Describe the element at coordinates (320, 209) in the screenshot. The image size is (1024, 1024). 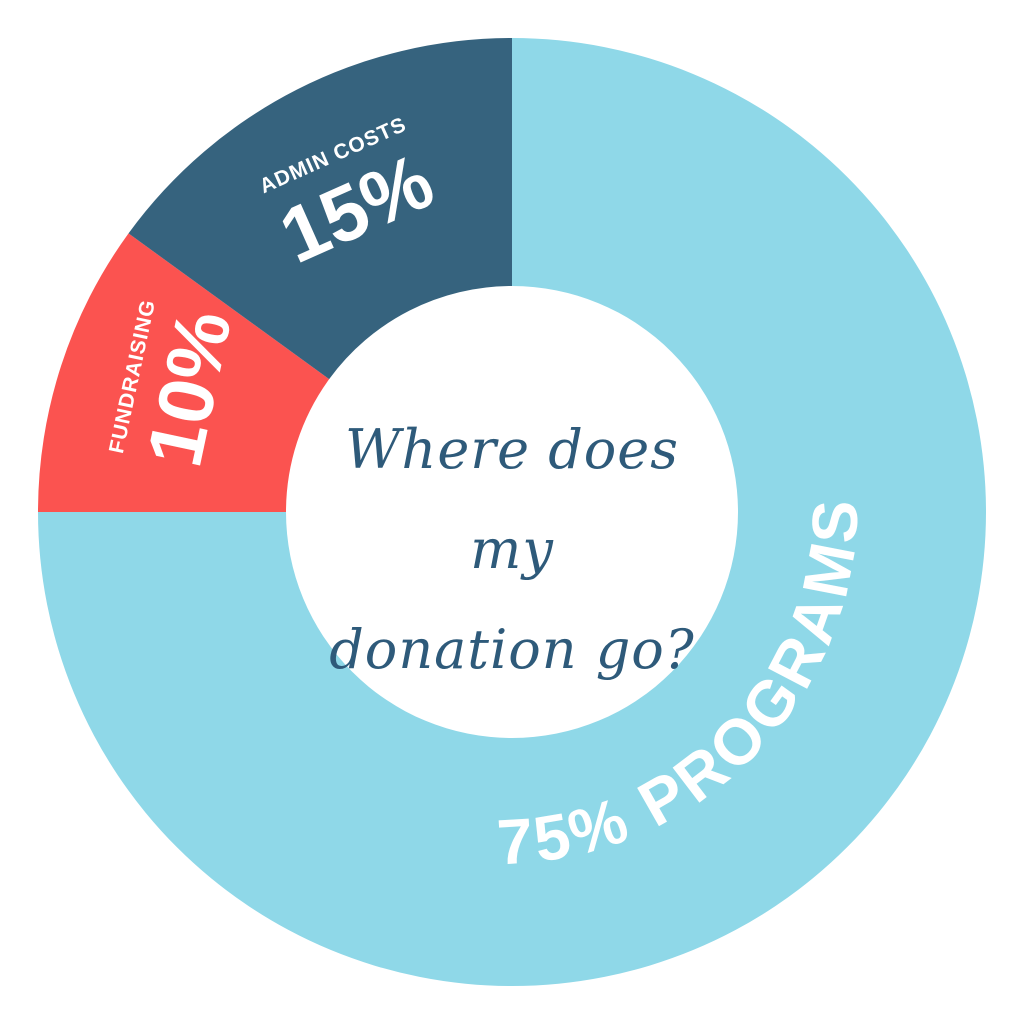
I see `slice-admin-costs` at that location.